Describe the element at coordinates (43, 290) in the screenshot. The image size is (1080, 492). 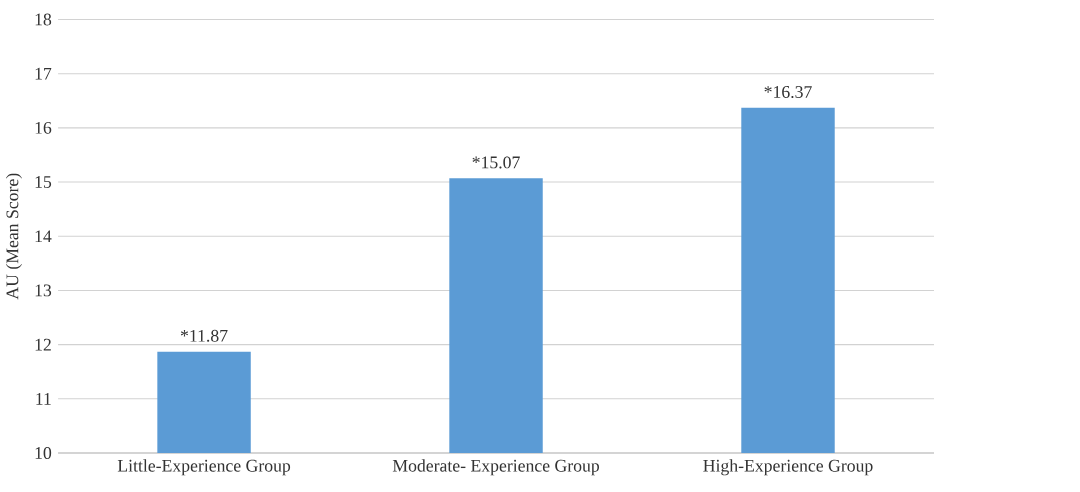
I see `y-tick-label: 13` at that location.